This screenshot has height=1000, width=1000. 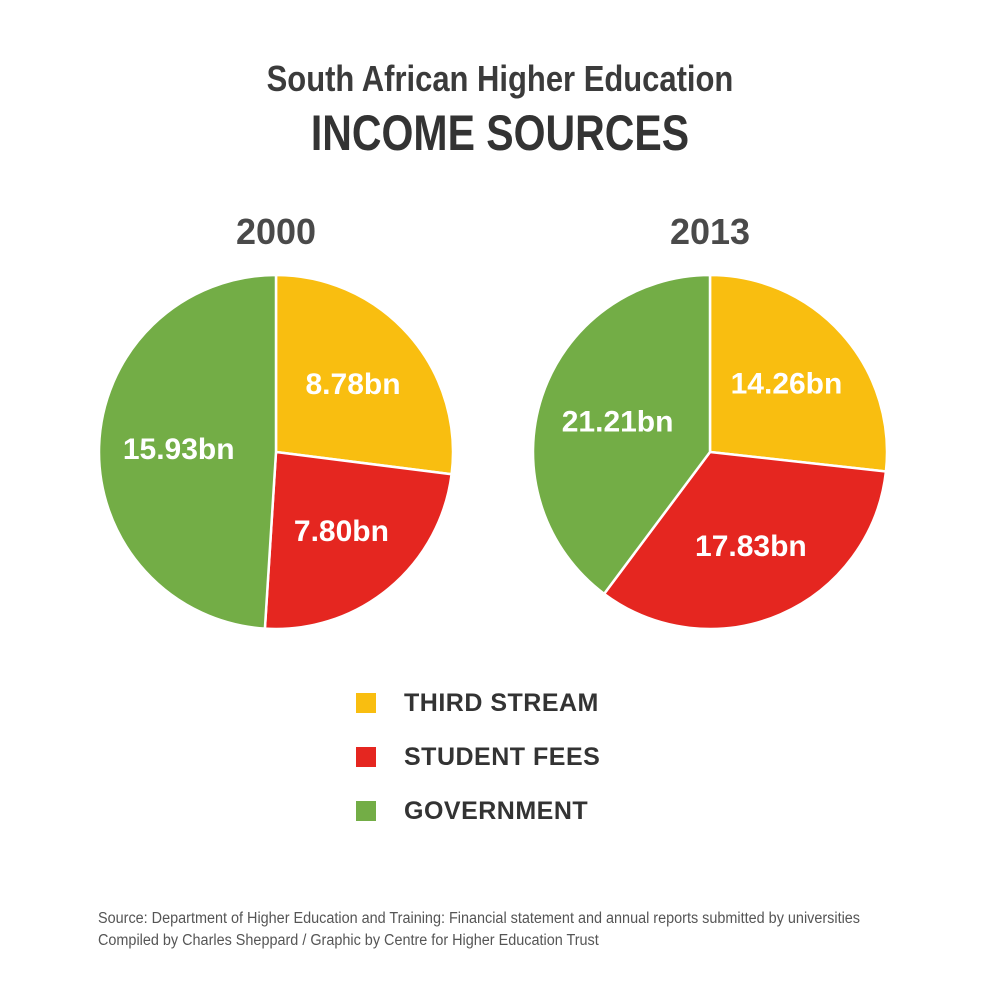 What do you see at coordinates (179, 449) in the screenshot?
I see `slice-label-2000-government: 15.93bn` at bounding box center [179, 449].